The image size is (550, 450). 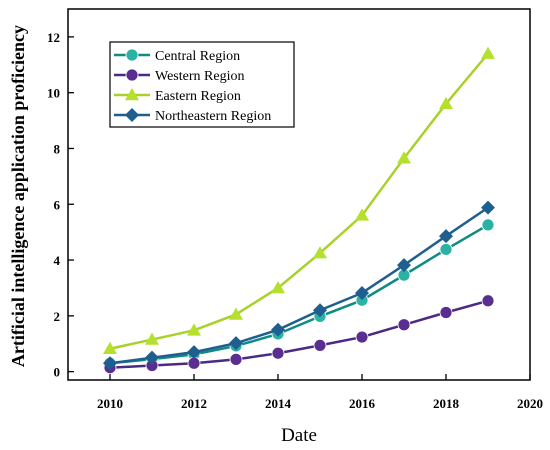 What do you see at coordinates (446, 403) in the screenshot?
I see `x-tick-label: 2018` at bounding box center [446, 403].